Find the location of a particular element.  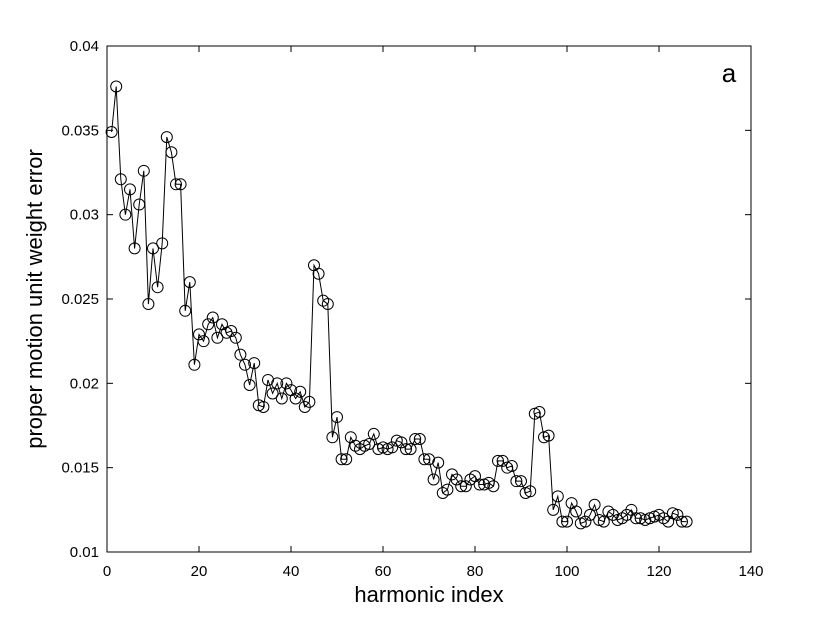

y-tick-label: 0.025 is located at coordinates (80, 299).